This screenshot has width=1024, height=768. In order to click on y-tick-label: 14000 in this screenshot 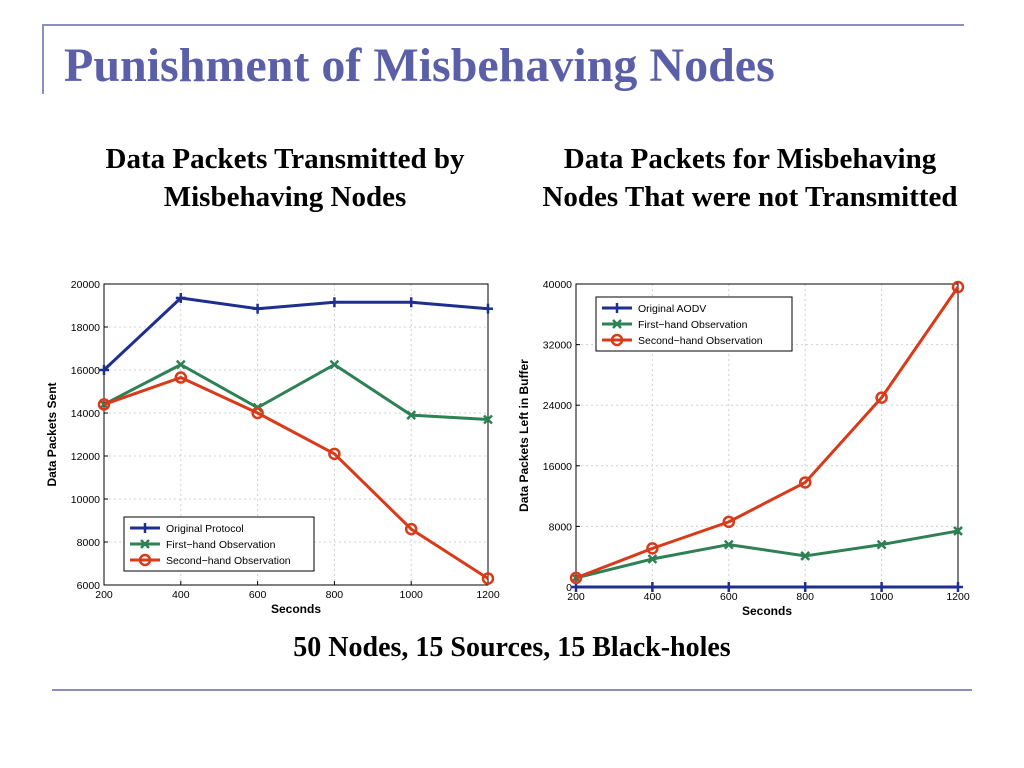, I will do `click(85, 414)`.